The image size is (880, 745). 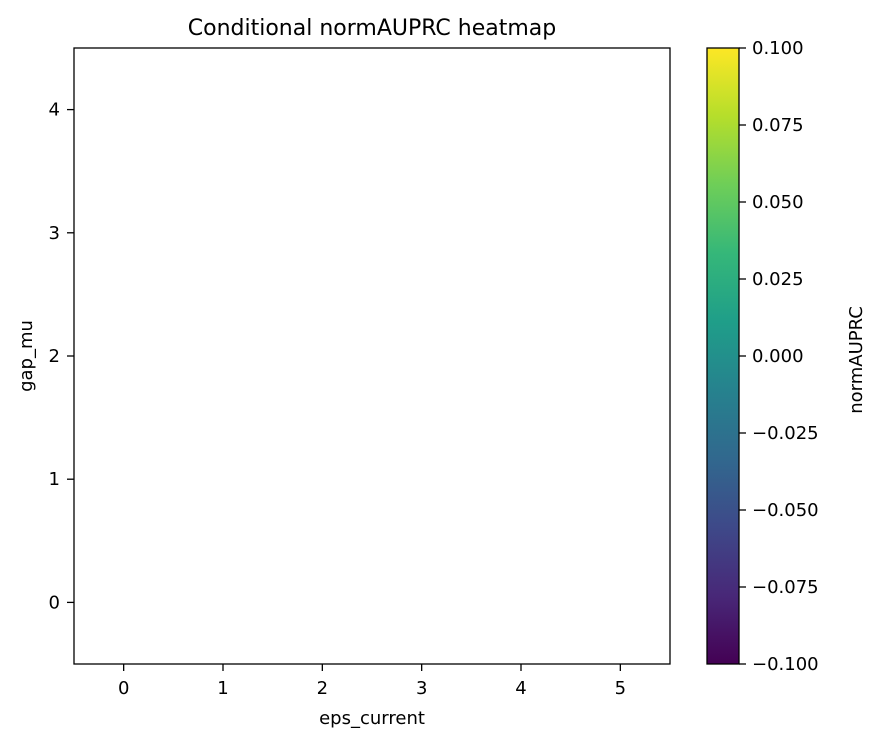 What do you see at coordinates (785, 664) in the screenshot?
I see `colorbar-tick-label: −0.100` at bounding box center [785, 664].